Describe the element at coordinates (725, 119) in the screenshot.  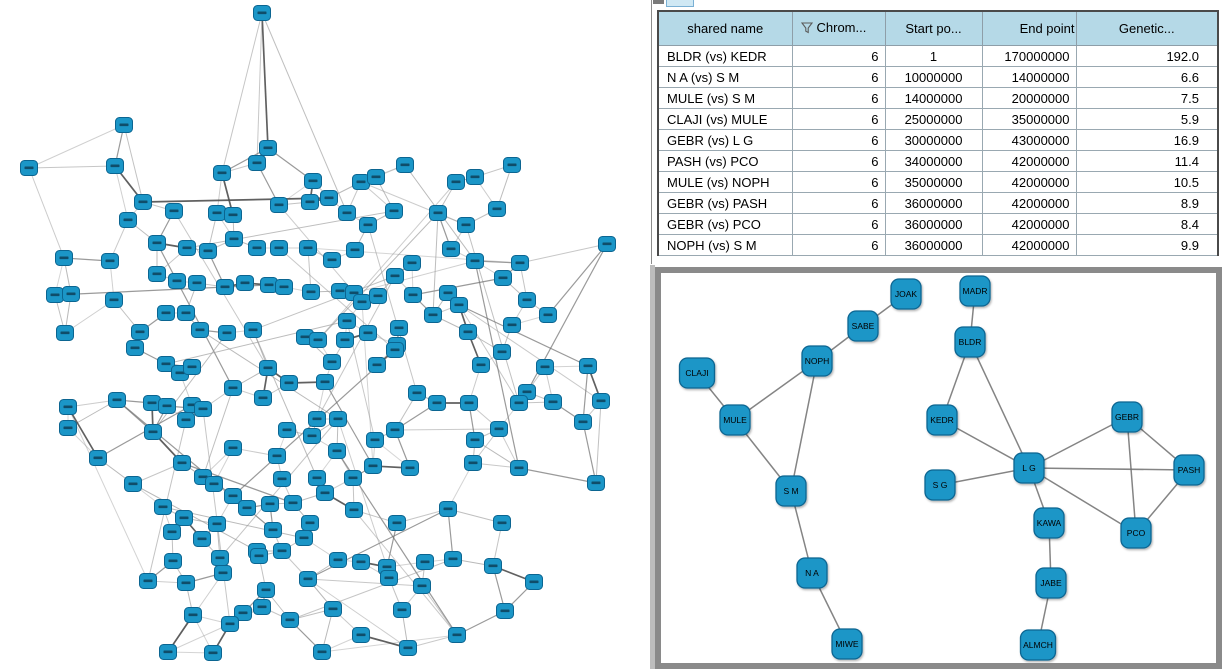
I see `table-cell: CLAJI (vs) MULE` at that location.